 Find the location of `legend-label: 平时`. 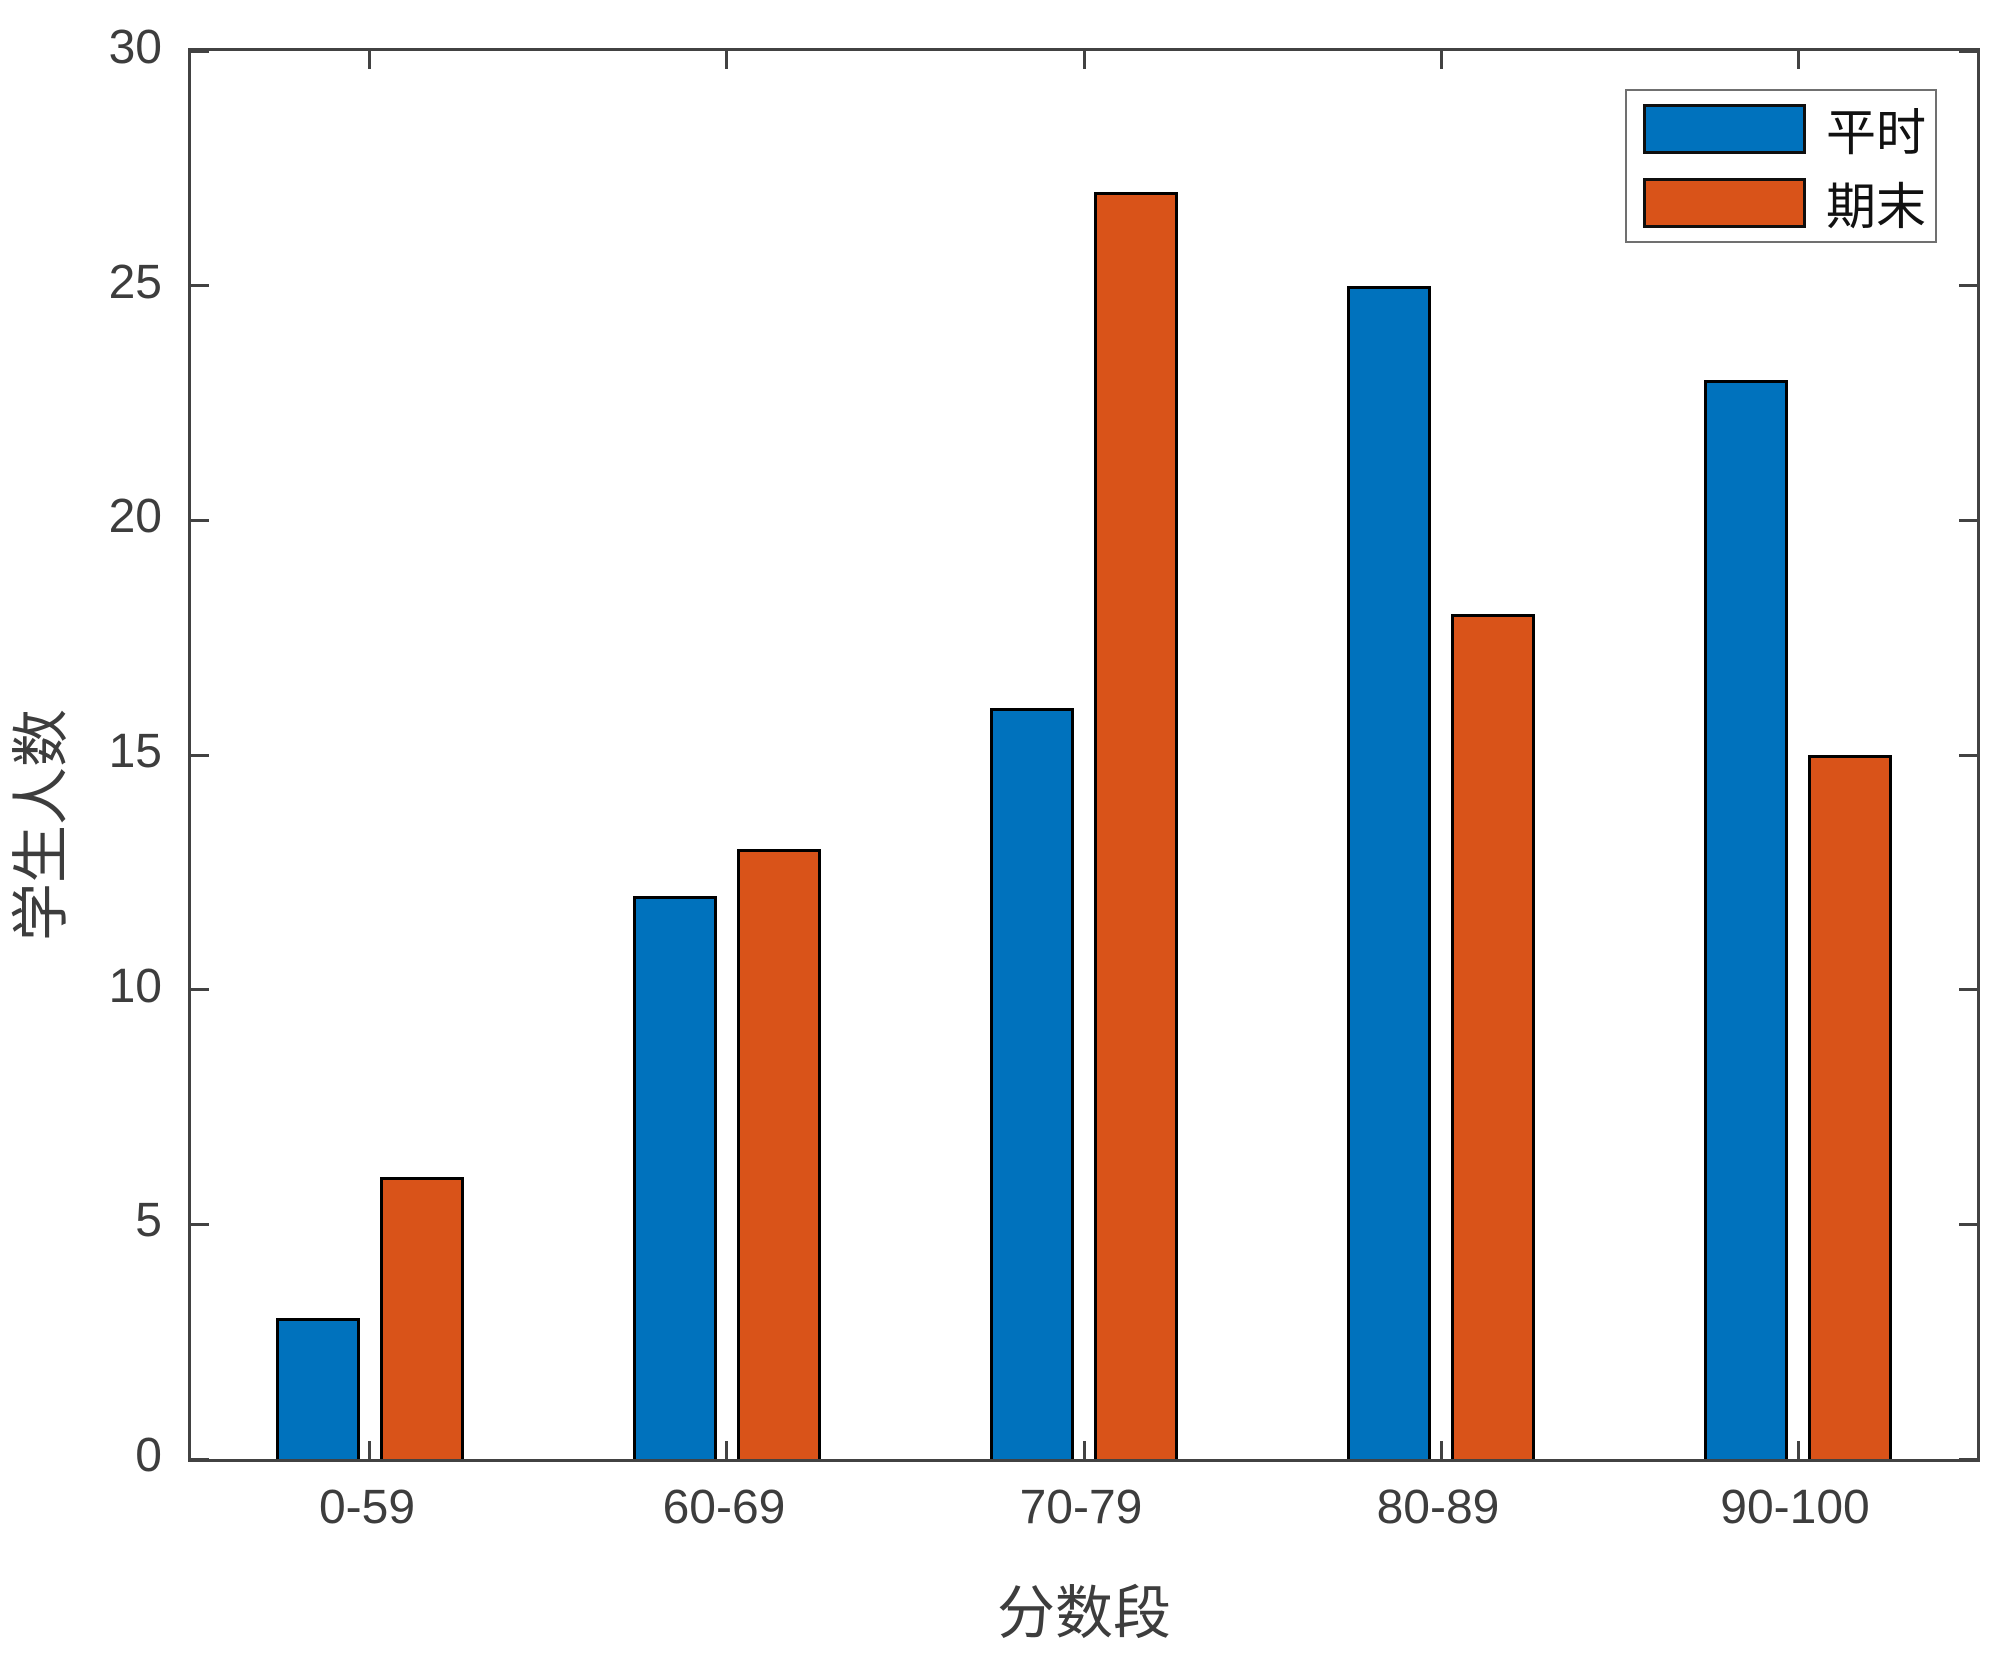

legend-label: 平时 is located at coordinates (1876, 133).